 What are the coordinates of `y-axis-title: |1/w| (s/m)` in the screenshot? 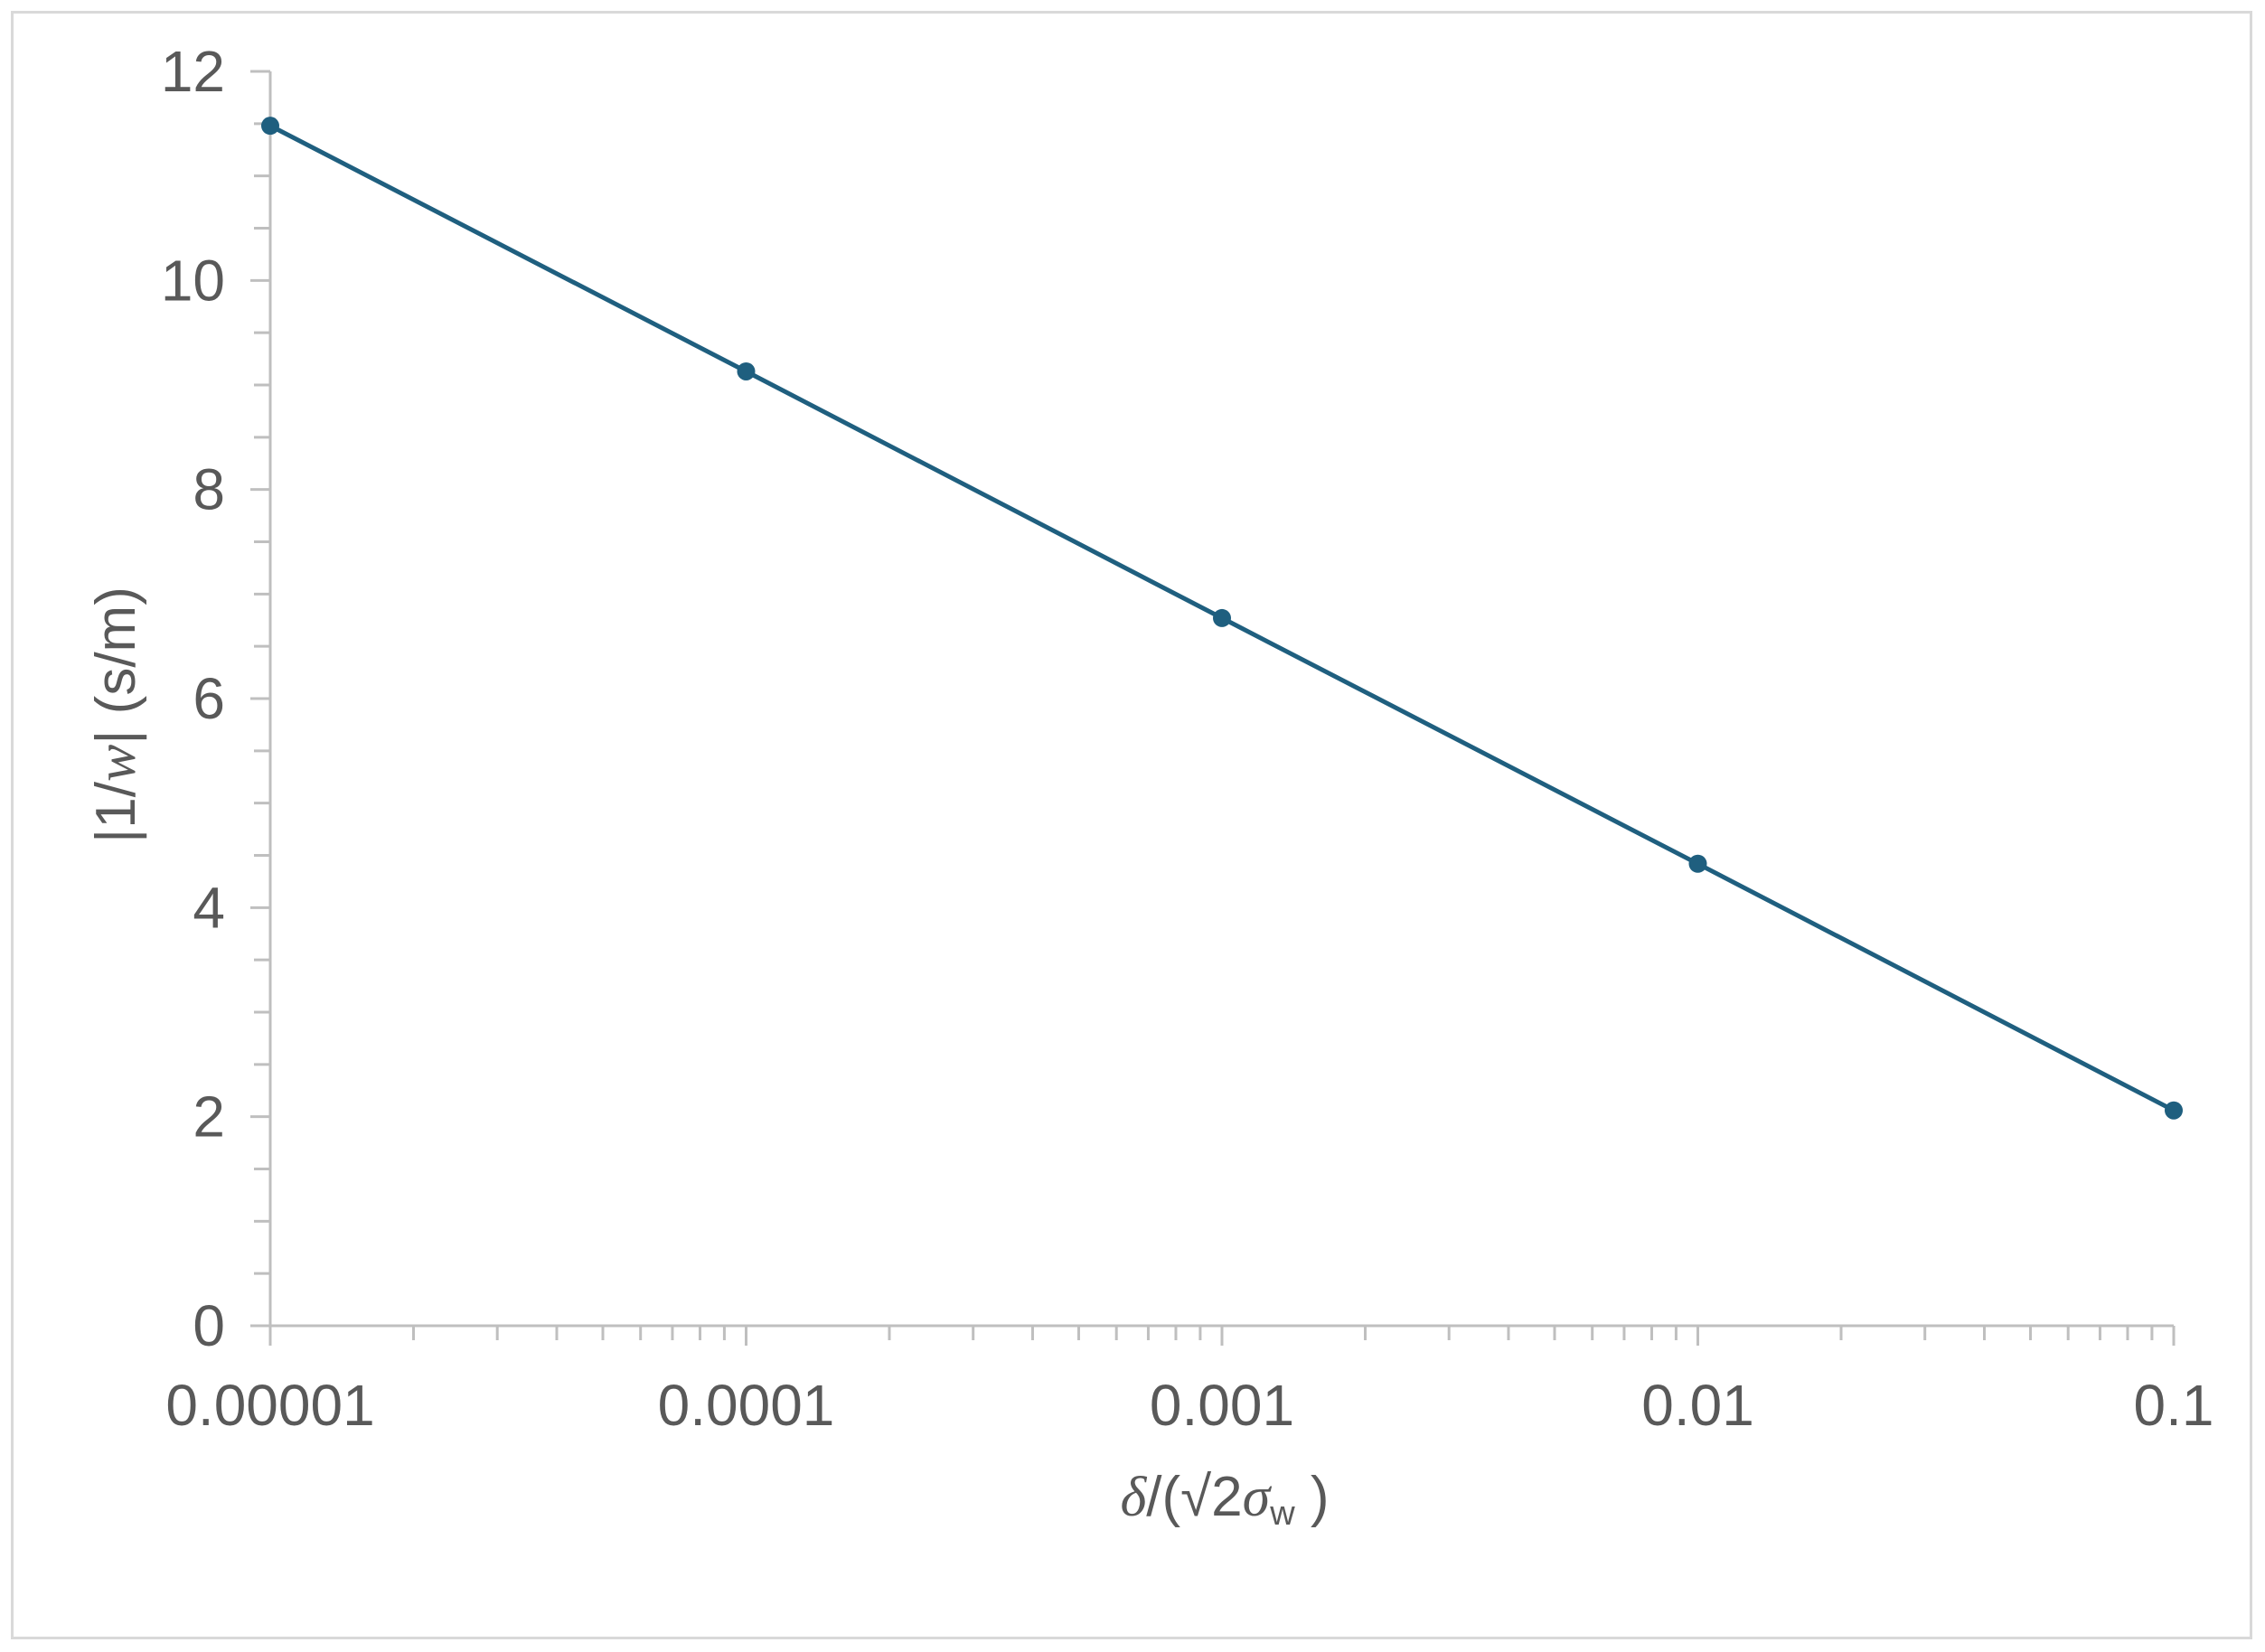 It's located at (116, 715).